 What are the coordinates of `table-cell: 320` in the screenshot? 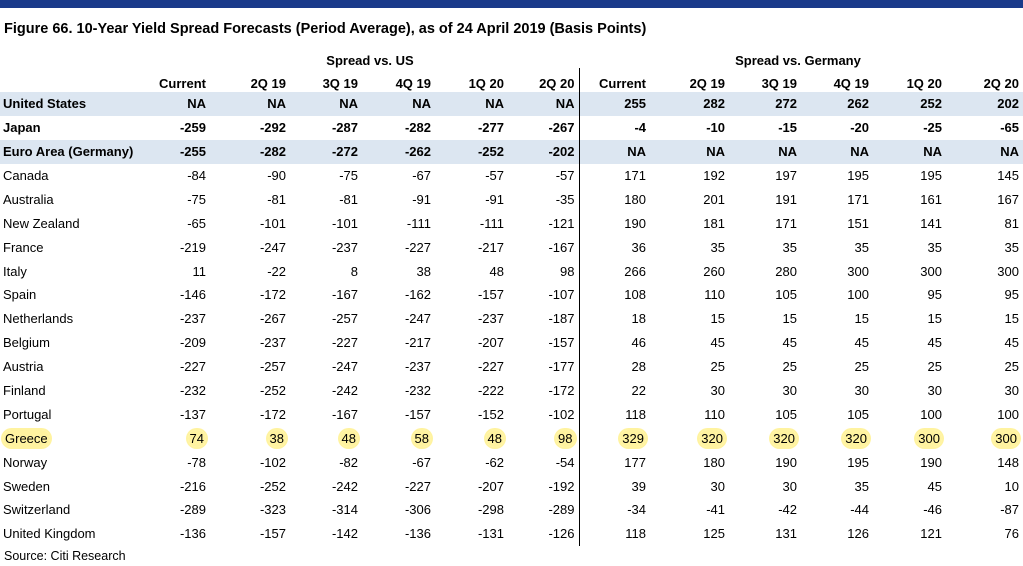 It's located at (837, 438).